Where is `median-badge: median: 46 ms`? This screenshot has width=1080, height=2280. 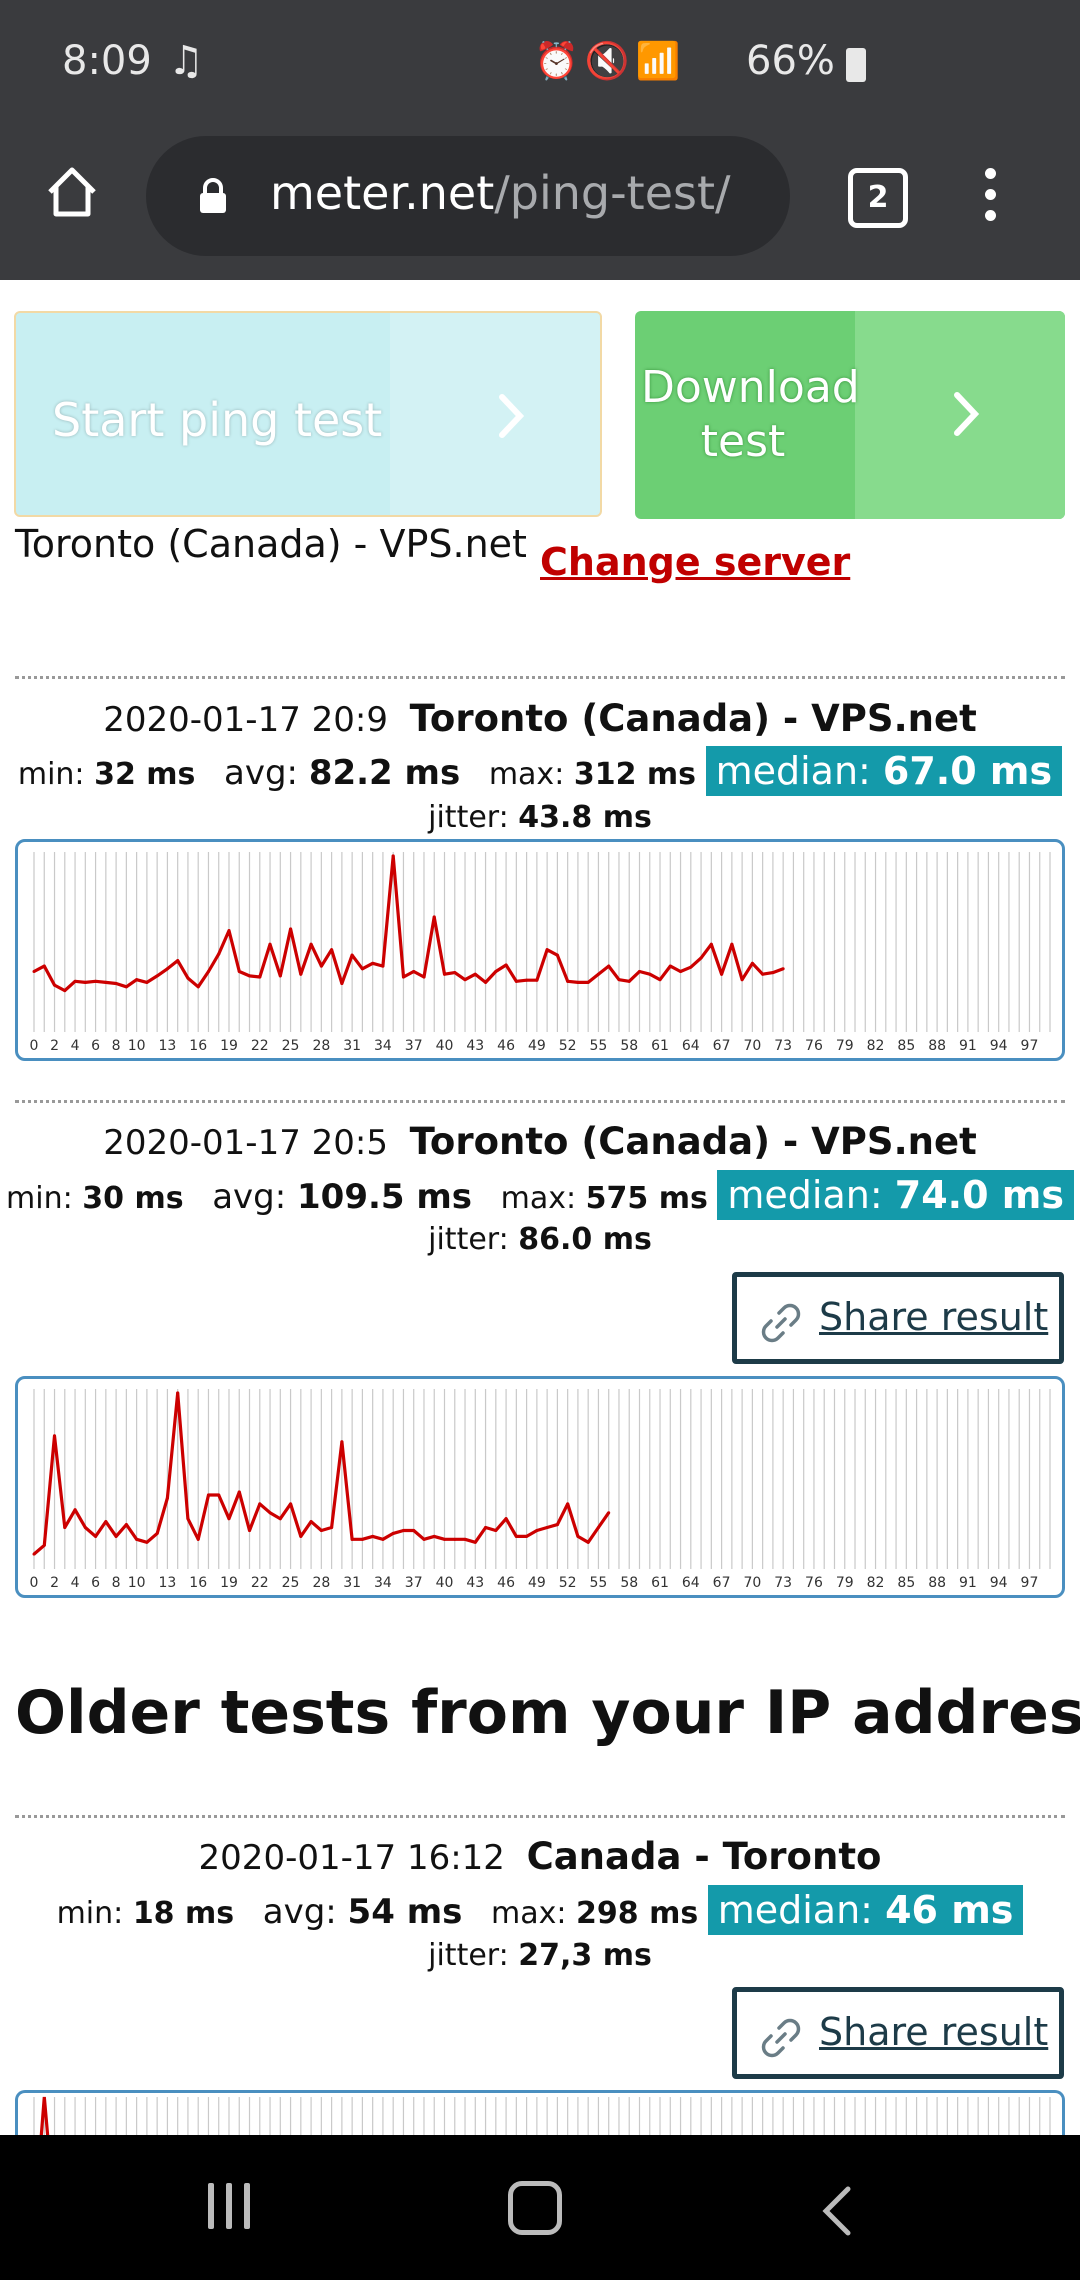
median-badge: median: 46 ms is located at coordinates (865, 1910).